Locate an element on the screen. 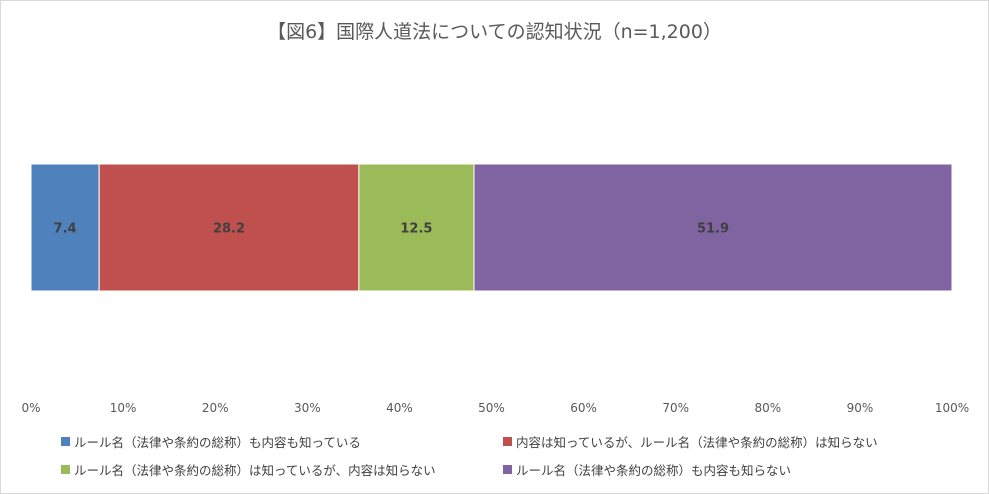 The width and height of the screenshot is (989, 494). x-tick-label: 30% is located at coordinates (307, 408).